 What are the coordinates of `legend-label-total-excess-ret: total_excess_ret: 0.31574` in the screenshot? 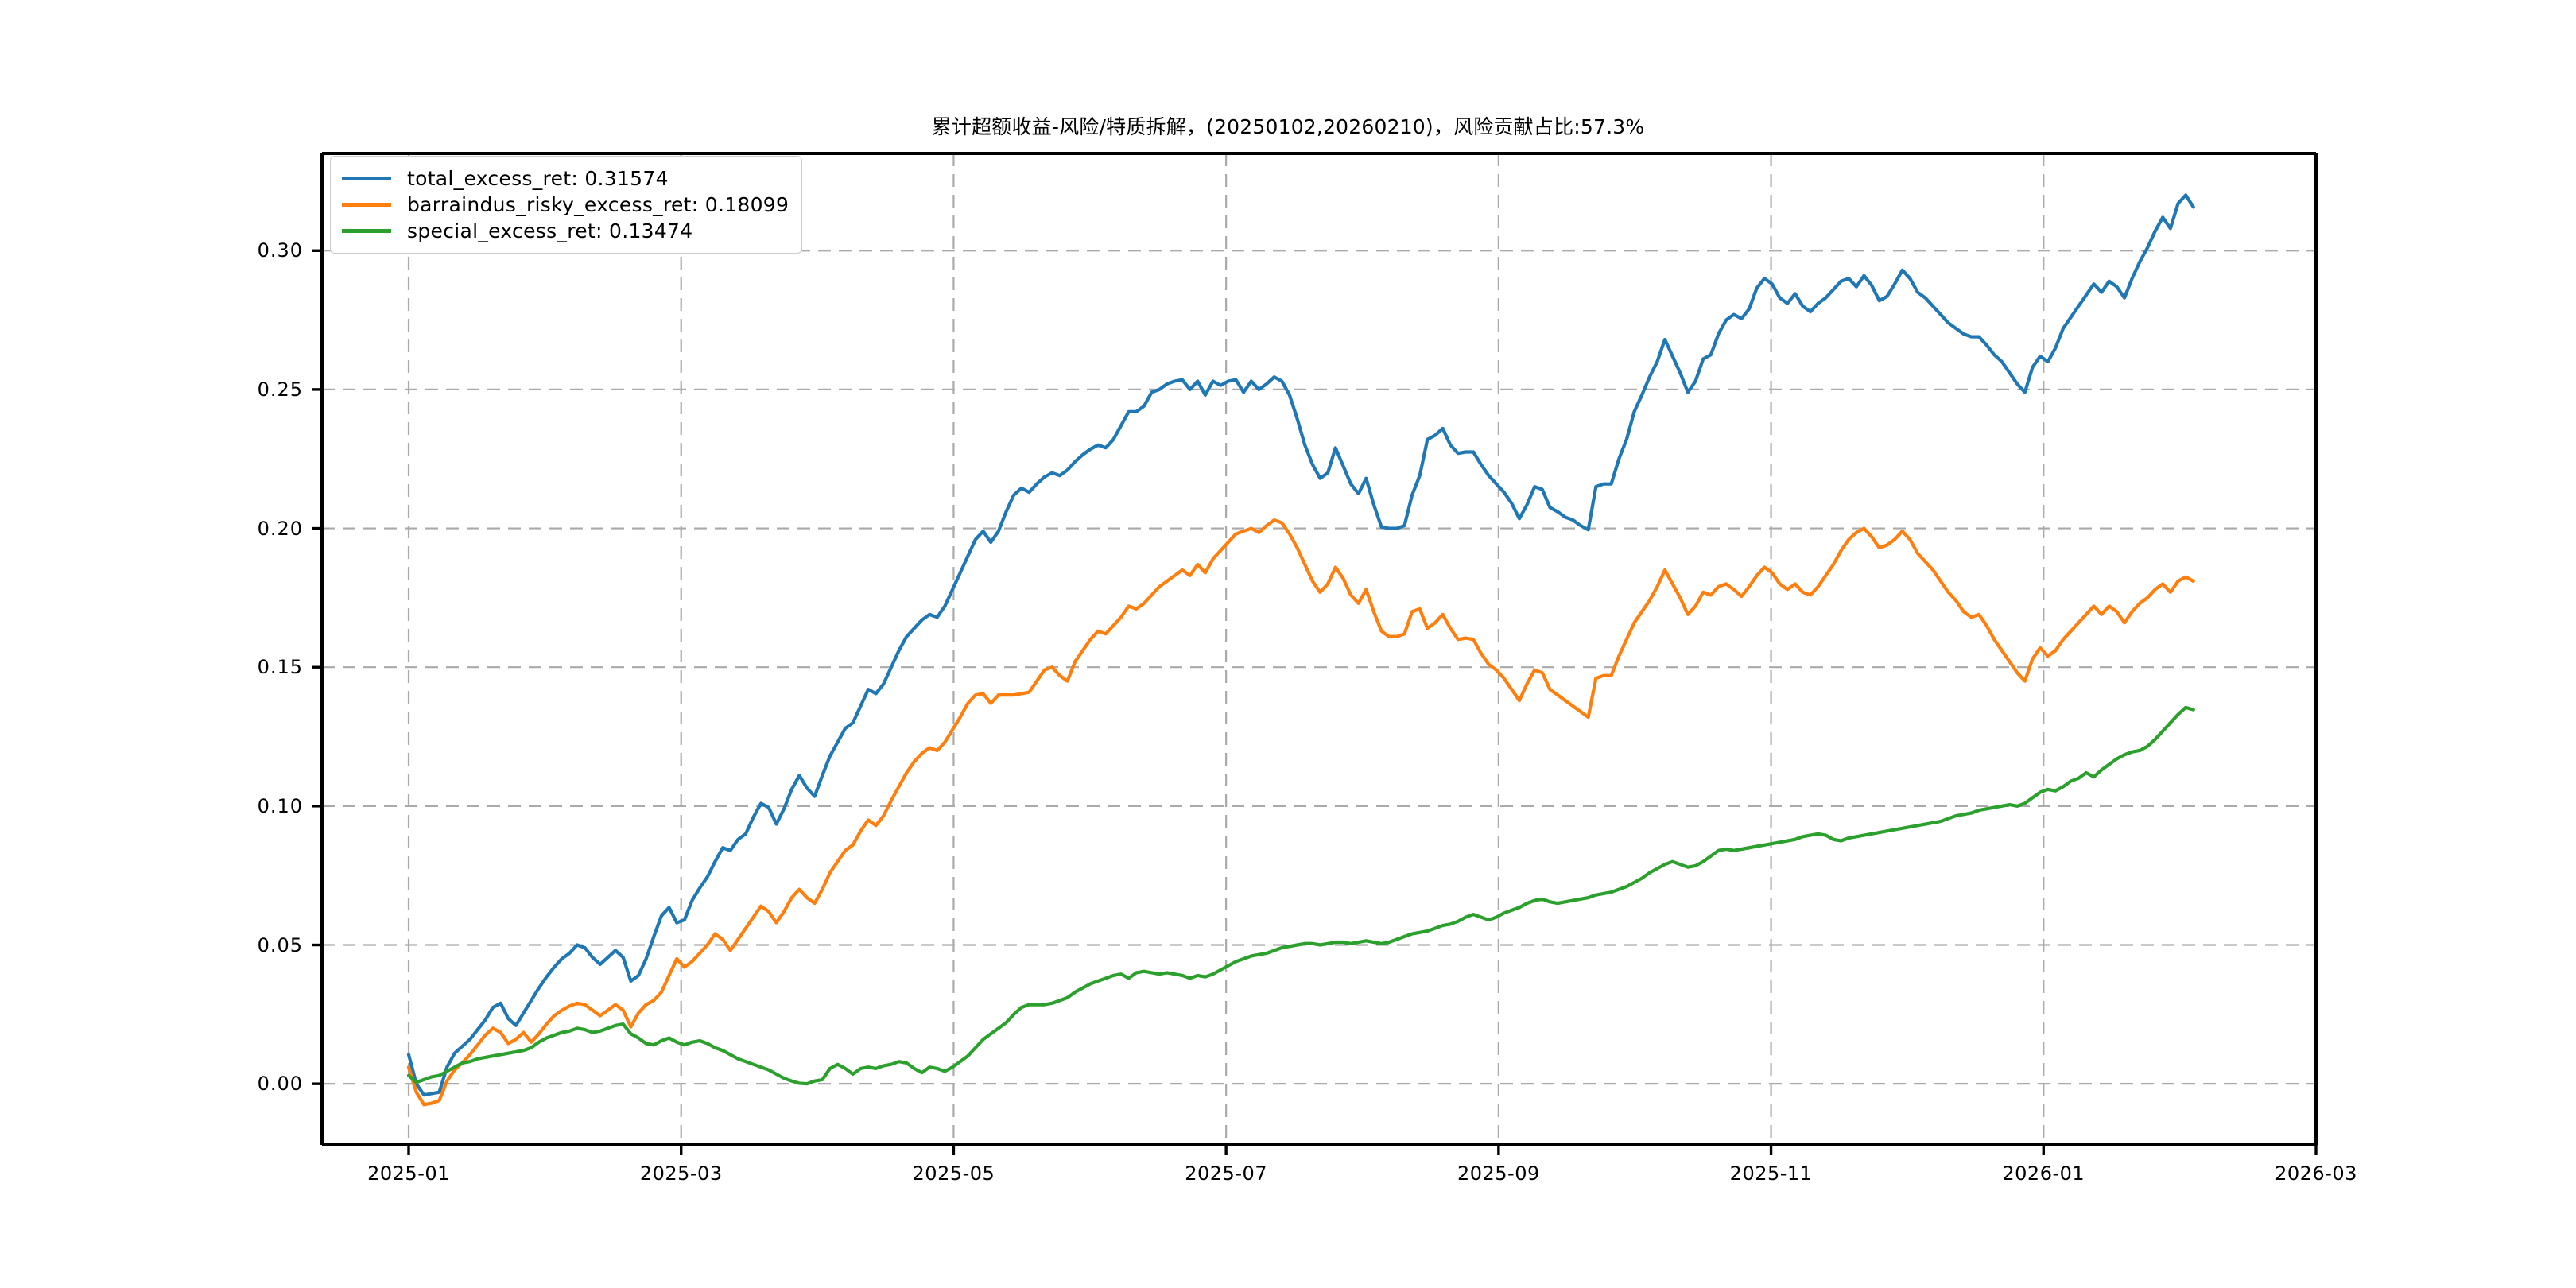 It's located at (538, 178).